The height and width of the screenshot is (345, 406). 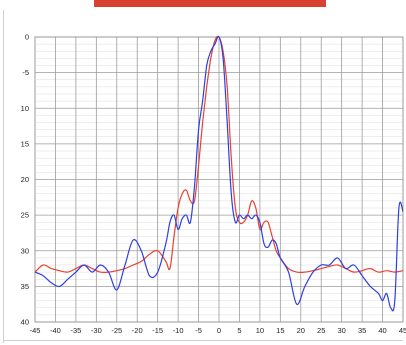 I want to click on frame-bottom-edge, so click(x=203, y=340).